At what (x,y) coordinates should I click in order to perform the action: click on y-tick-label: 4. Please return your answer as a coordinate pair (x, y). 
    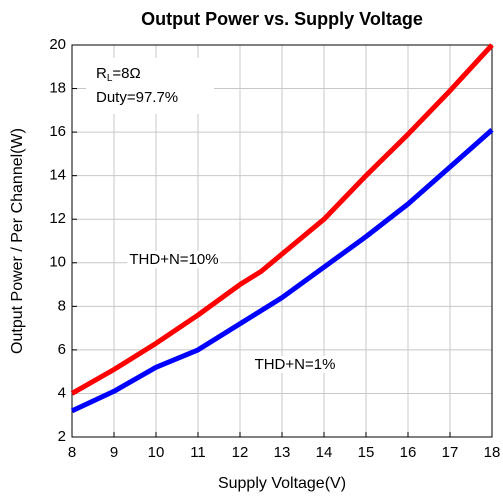
    Looking at the image, I should click on (62, 392).